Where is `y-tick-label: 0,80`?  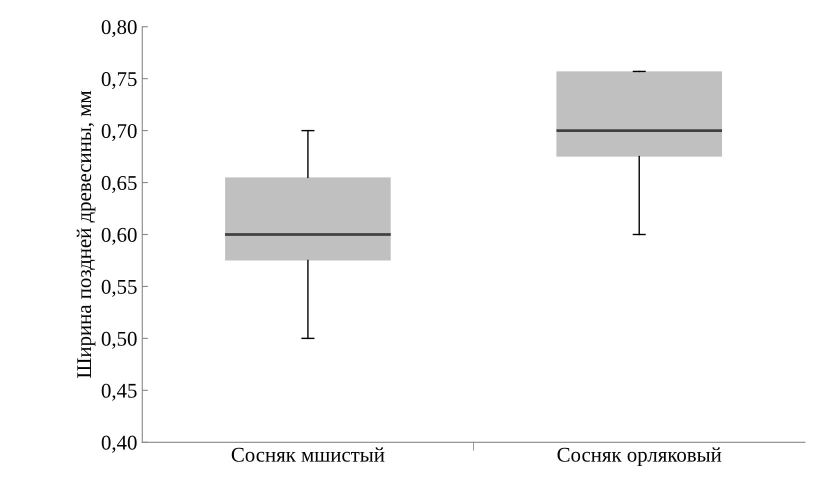 y-tick-label: 0,80 is located at coordinates (119, 29).